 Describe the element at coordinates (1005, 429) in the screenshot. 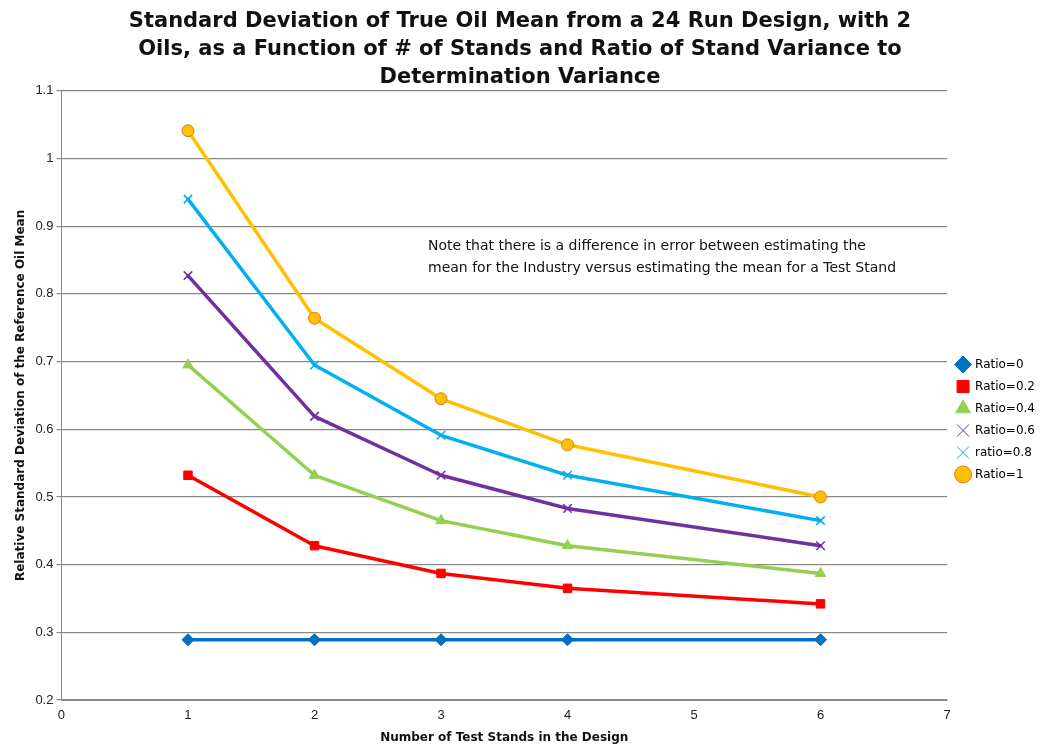

I see `legend-label: Ratio=0.6` at that location.